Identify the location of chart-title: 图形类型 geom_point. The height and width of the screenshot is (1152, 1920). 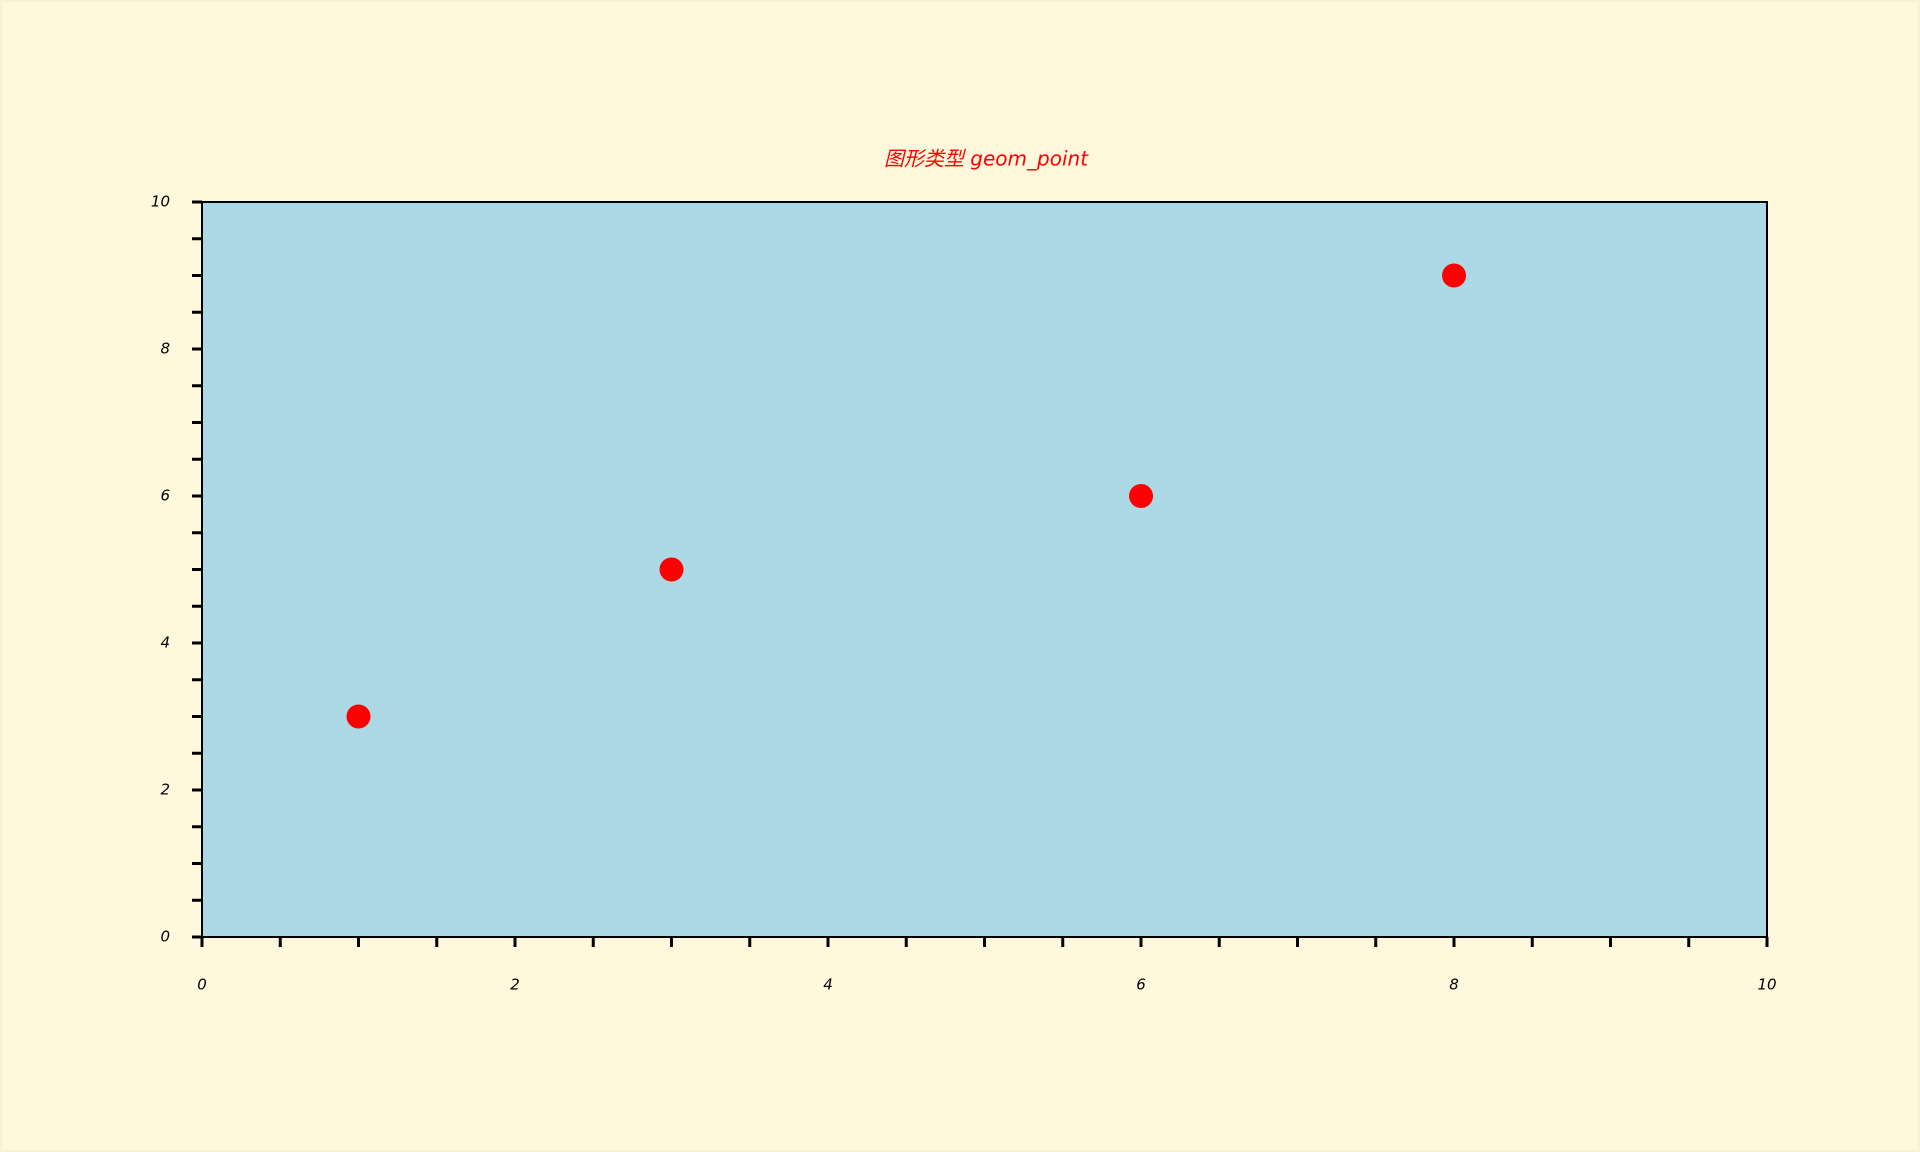
(986, 159).